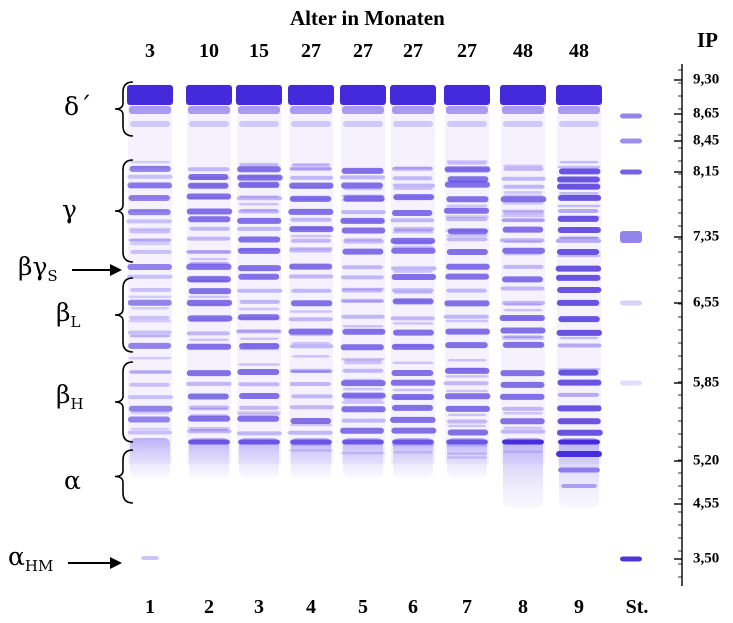 The image size is (733, 623). What do you see at coordinates (78, 106) in the screenshot?
I see `fraction-delta-label: δ´` at bounding box center [78, 106].